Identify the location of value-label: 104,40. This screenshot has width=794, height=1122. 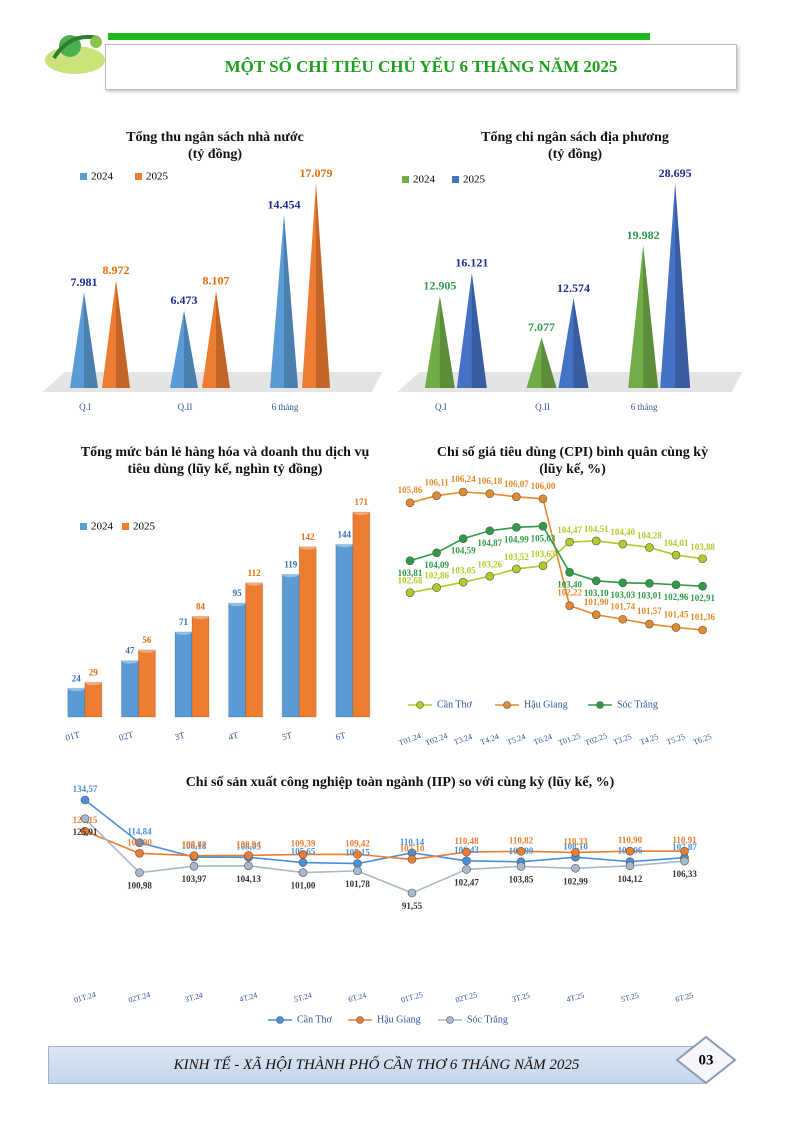
(622, 532).